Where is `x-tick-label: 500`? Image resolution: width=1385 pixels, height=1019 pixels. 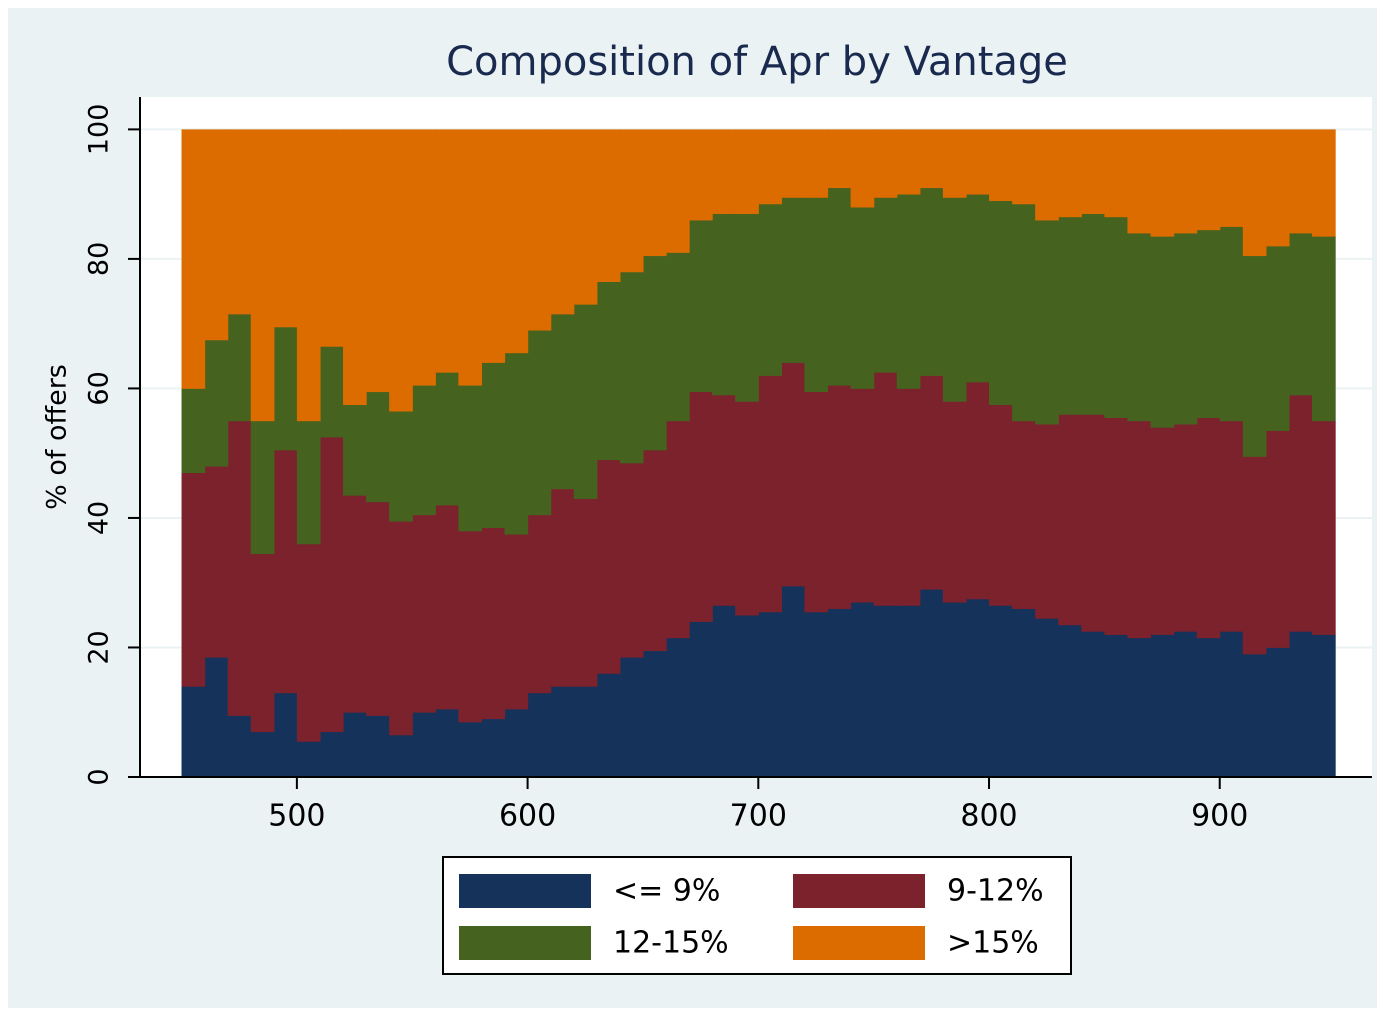
x-tick-label: 500 is located at coordinates (296, 816).